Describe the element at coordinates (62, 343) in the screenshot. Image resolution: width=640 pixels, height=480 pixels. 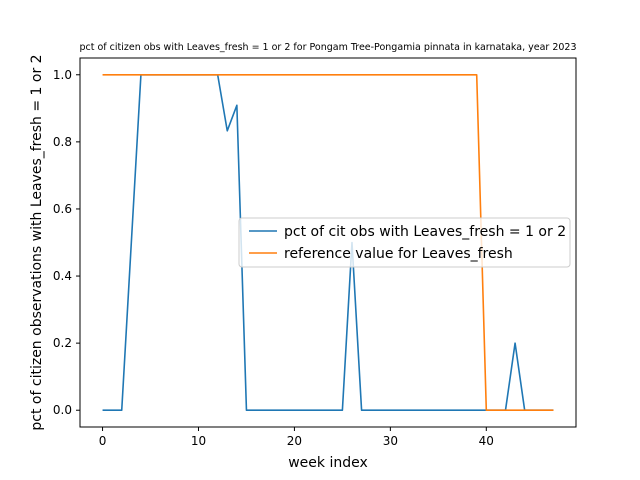
I see `y-tick-label: 0.2` at that location.